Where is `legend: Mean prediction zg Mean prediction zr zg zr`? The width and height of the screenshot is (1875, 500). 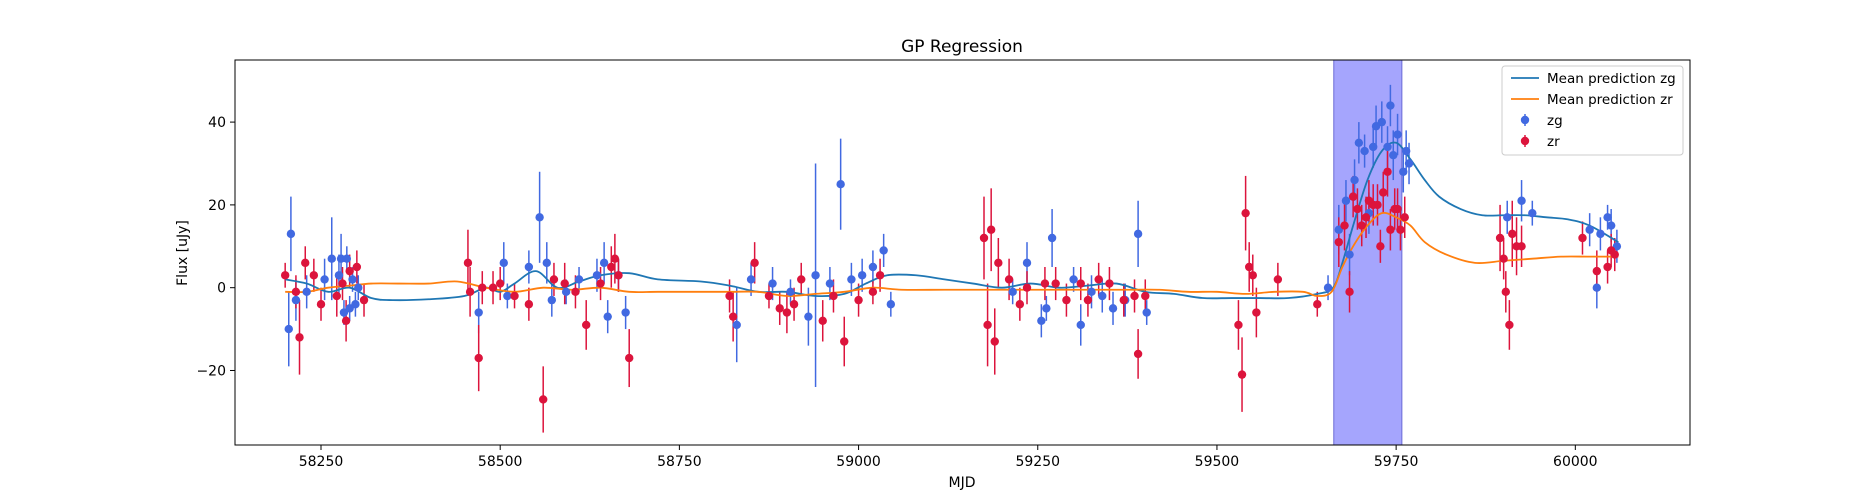 legend: Mean prediction zg Mean prediction zr zg zr is located at coordinates (1592, 110).